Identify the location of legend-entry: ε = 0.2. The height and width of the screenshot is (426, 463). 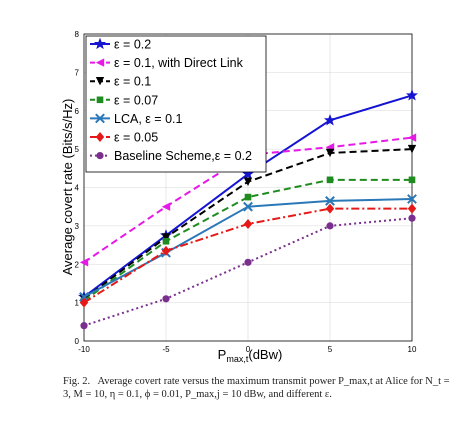
(120, 45).